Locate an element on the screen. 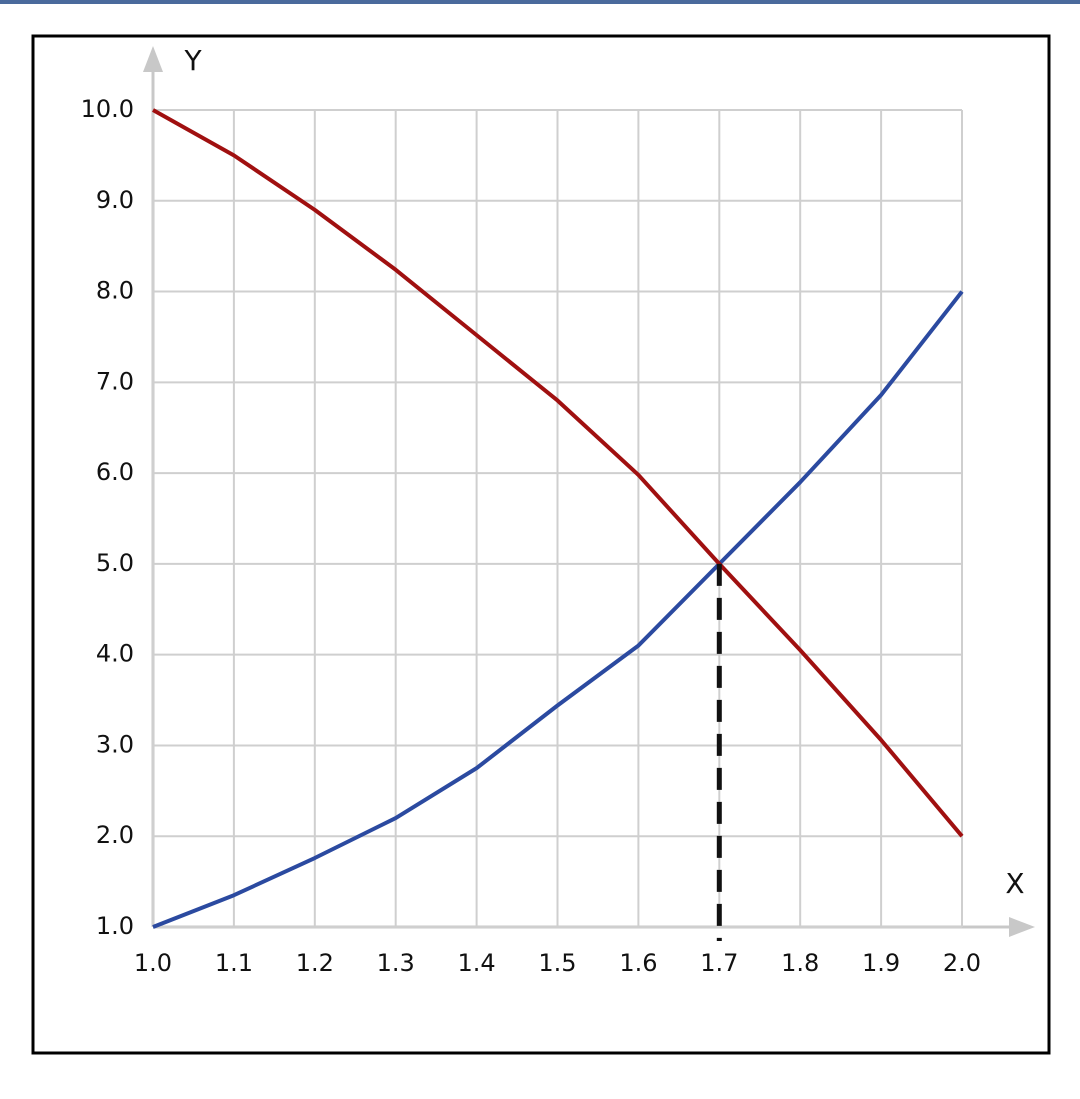  x-tick-label: 1.2 is located at coordinates (315, 963).